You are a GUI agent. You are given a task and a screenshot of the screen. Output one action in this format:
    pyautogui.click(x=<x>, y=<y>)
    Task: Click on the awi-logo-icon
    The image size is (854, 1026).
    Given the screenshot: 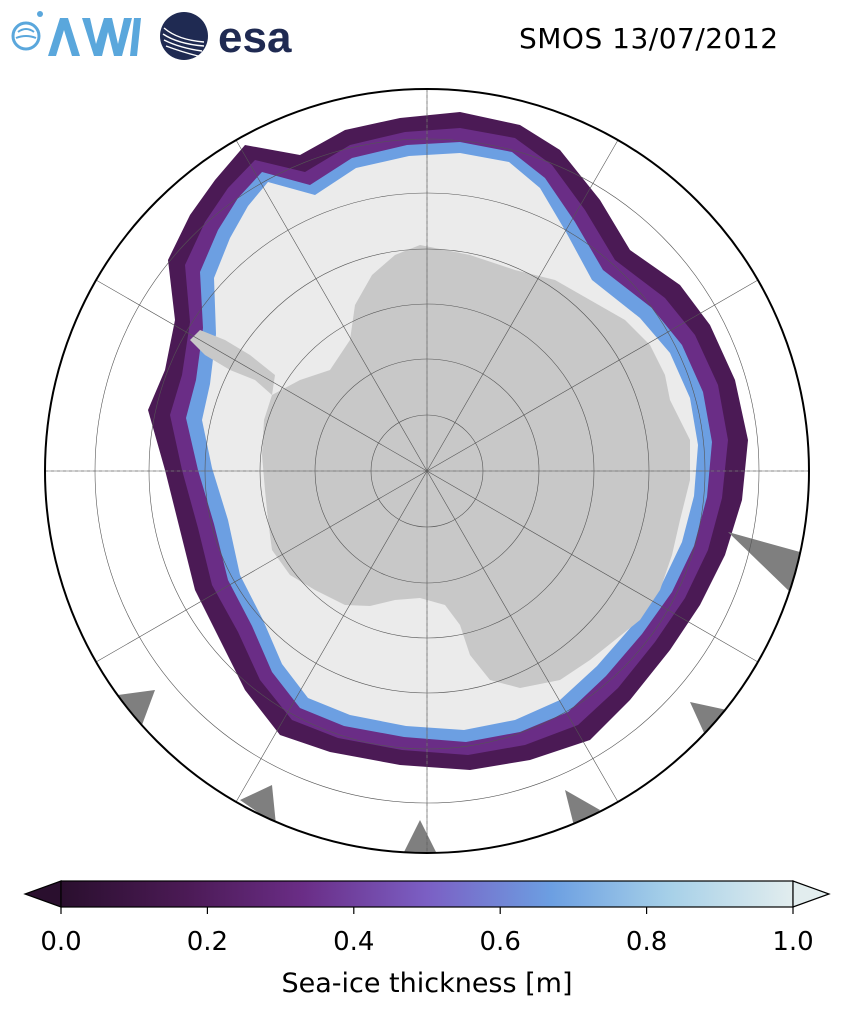 What is the action you would take?
    pyautogui.click(x=76, y=33)
    